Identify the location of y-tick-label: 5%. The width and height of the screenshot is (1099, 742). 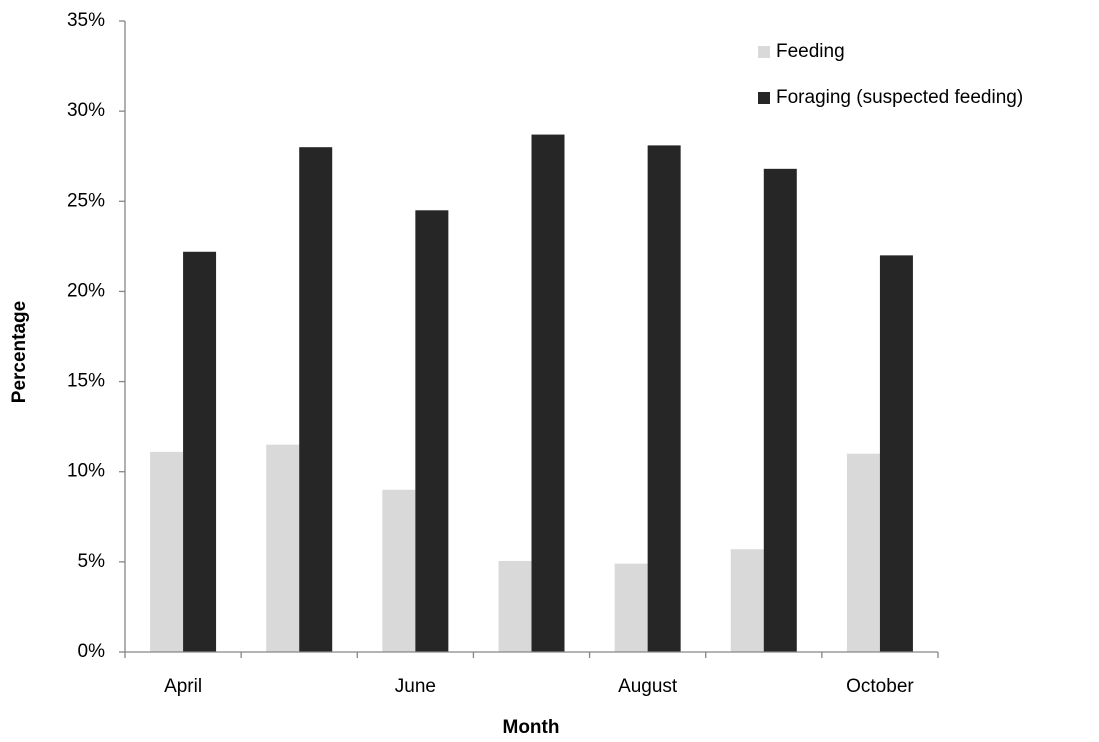
(92, 561).